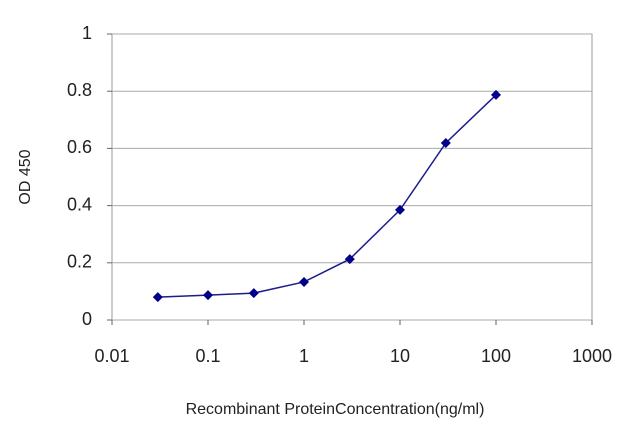 The height and width of the screenshot is (427, 640). Describe the element at coordinates (304, 356) in the screenshot. I see `x-tick-label: 1` at that location.